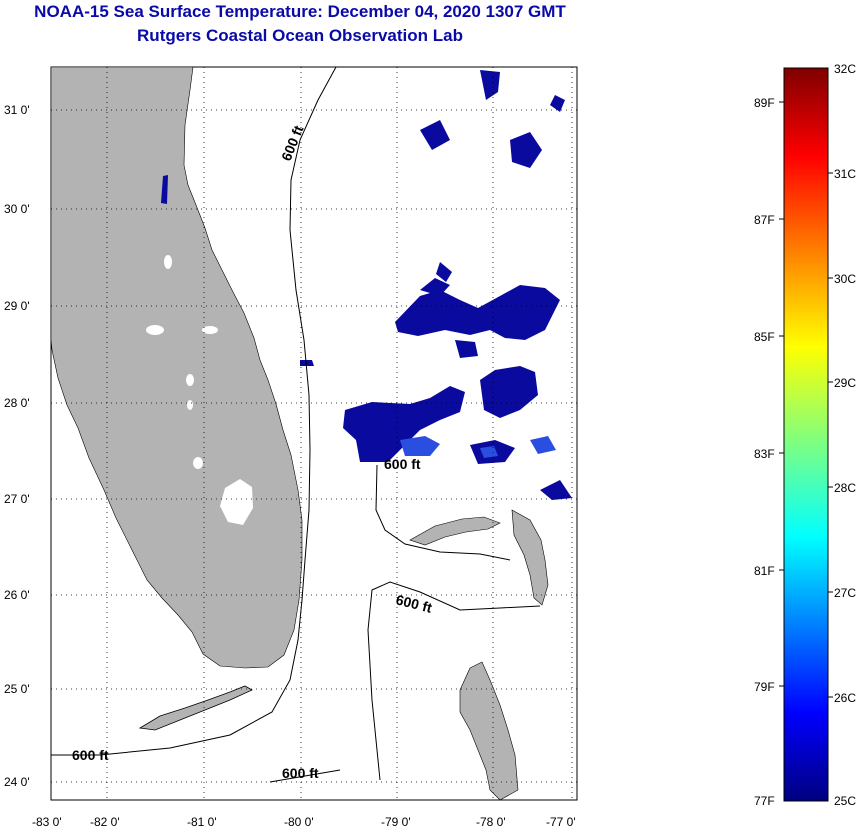 The height and width of the screenshot is (832, 865). I want to click on lat-label: 27 0', so click(17, 499).